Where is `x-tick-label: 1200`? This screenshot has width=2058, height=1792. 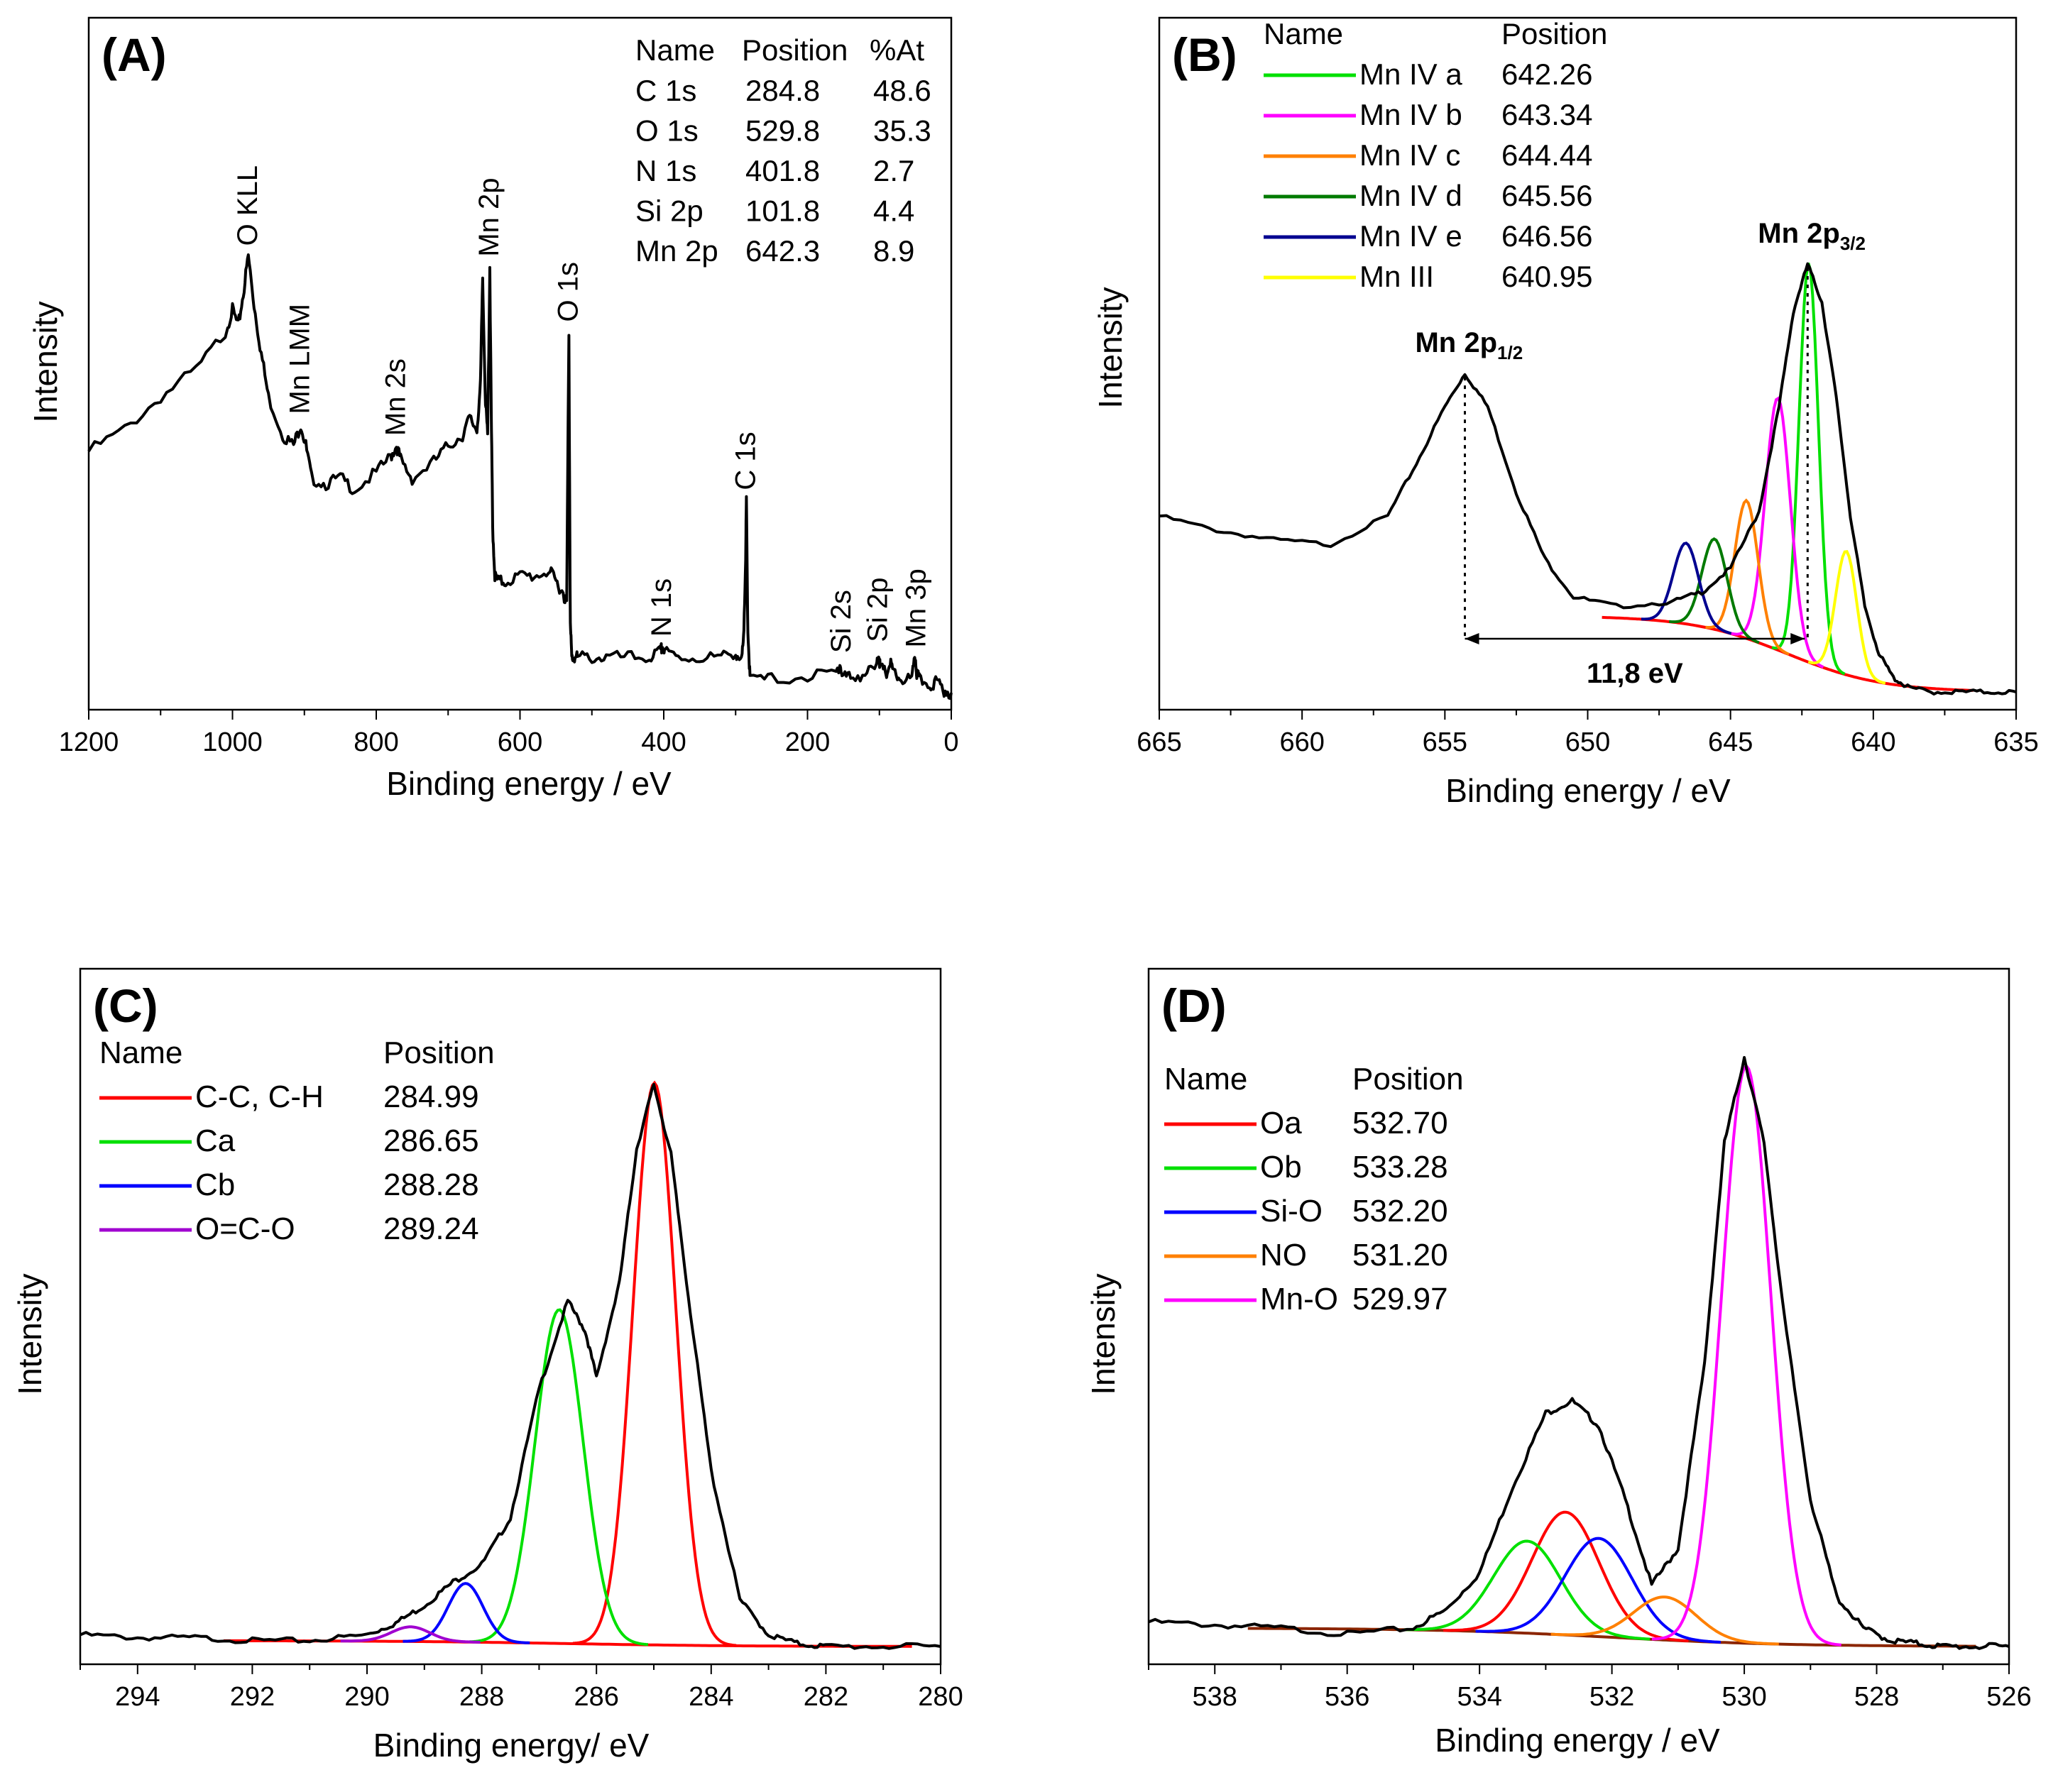 x-tick-label: 1200 is located at coordinates (89, 742).